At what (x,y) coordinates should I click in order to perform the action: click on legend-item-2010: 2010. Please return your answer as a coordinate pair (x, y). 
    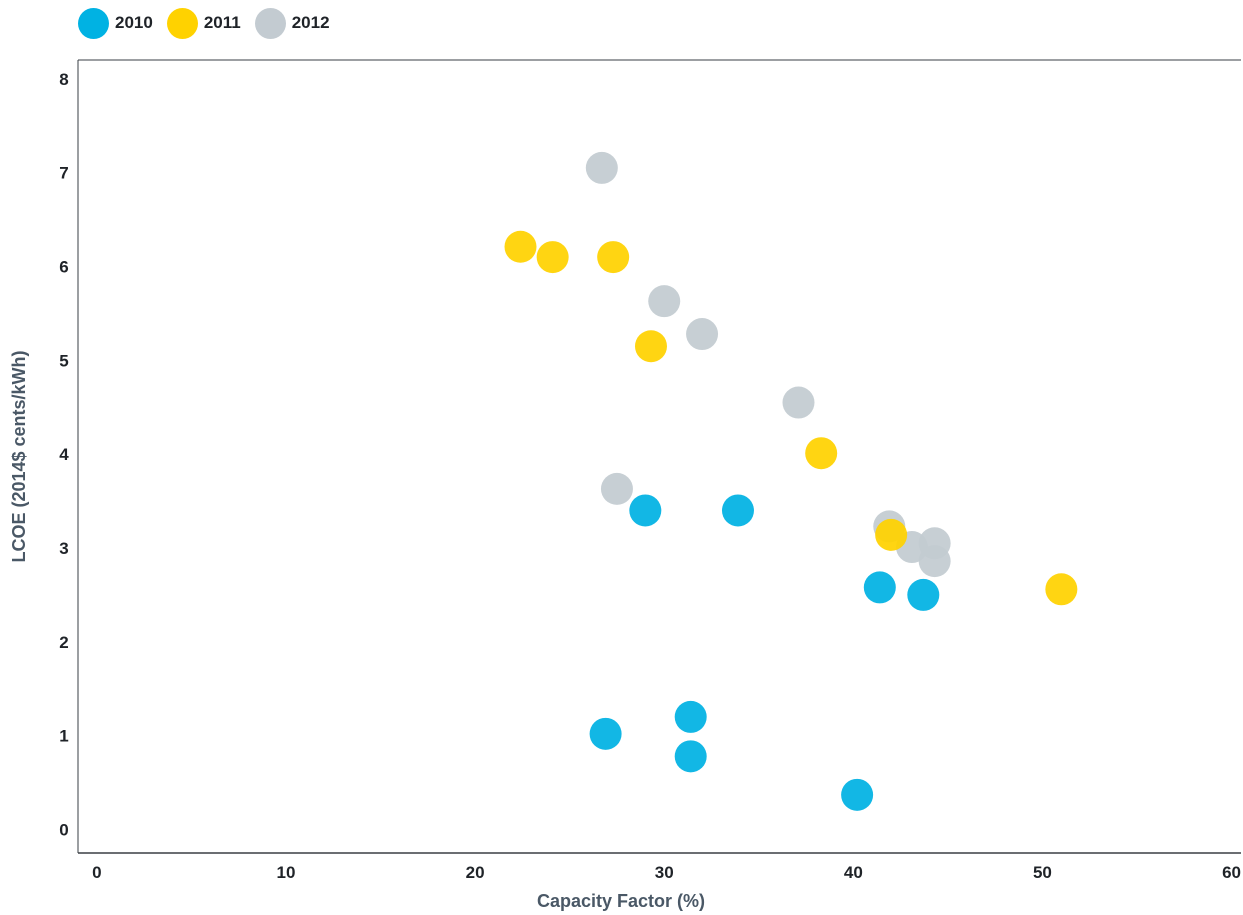
    Looking at the image, I should click on (115, 23).